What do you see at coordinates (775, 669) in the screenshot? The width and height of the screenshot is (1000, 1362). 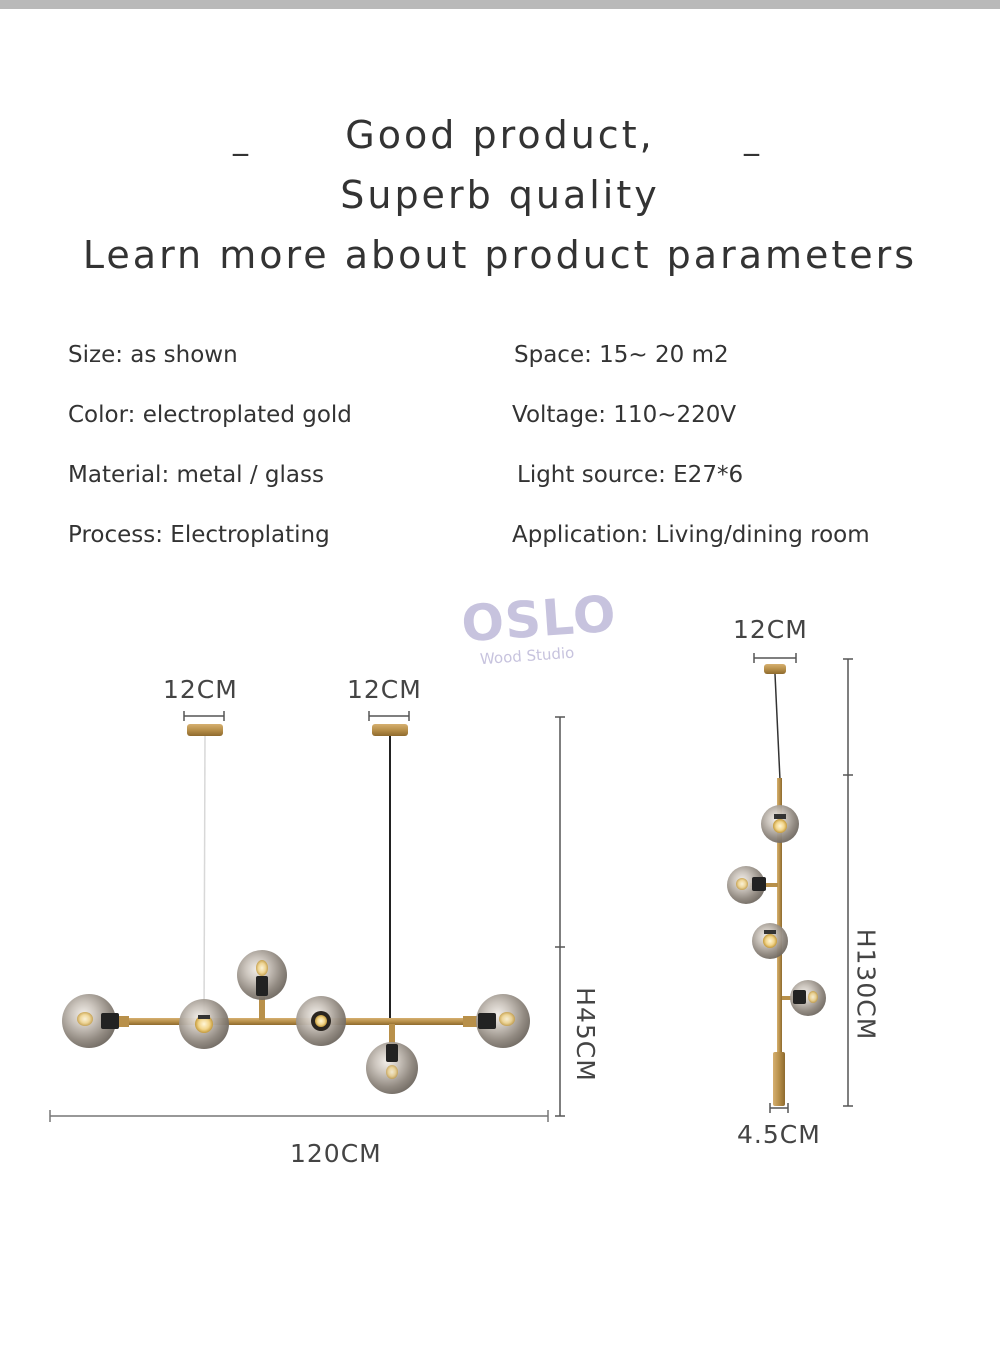 I see `canopy-vertical` at bounding box center [775, 669].